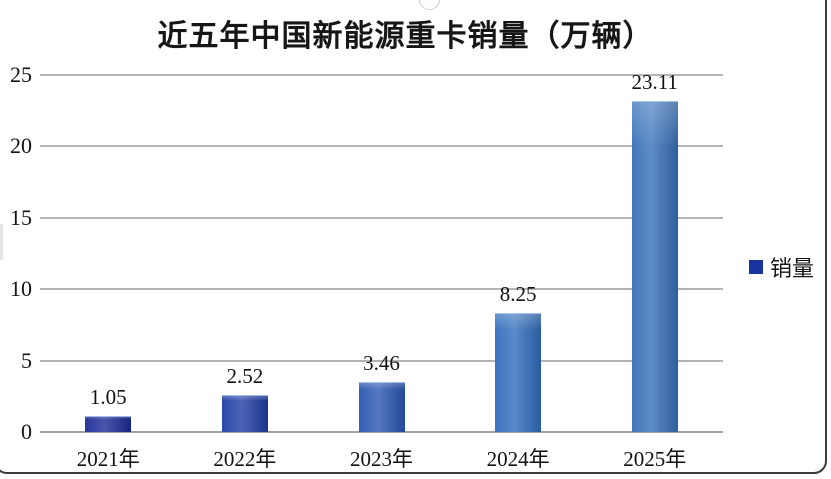 Image resolution: width=831 pixels, height=479 pixels. What do you see at coordinates (108, 424) in the screenshot?
I see `bar-2021年` at bounding box center [108, 424].